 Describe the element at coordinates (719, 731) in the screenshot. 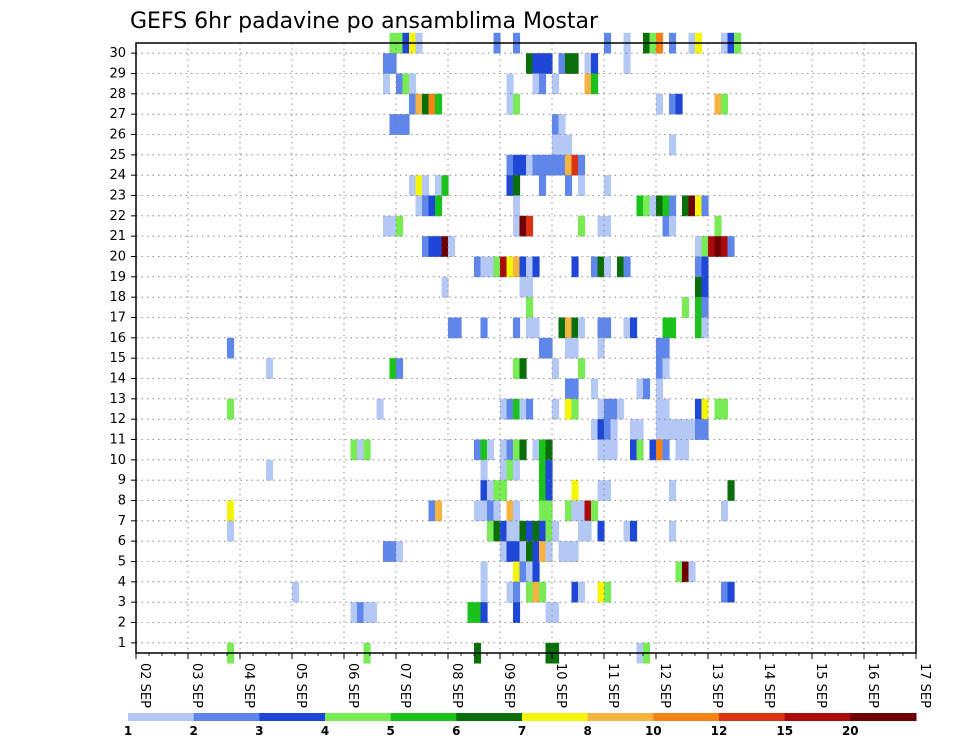

I see `colorbar-label: 12` at that location.